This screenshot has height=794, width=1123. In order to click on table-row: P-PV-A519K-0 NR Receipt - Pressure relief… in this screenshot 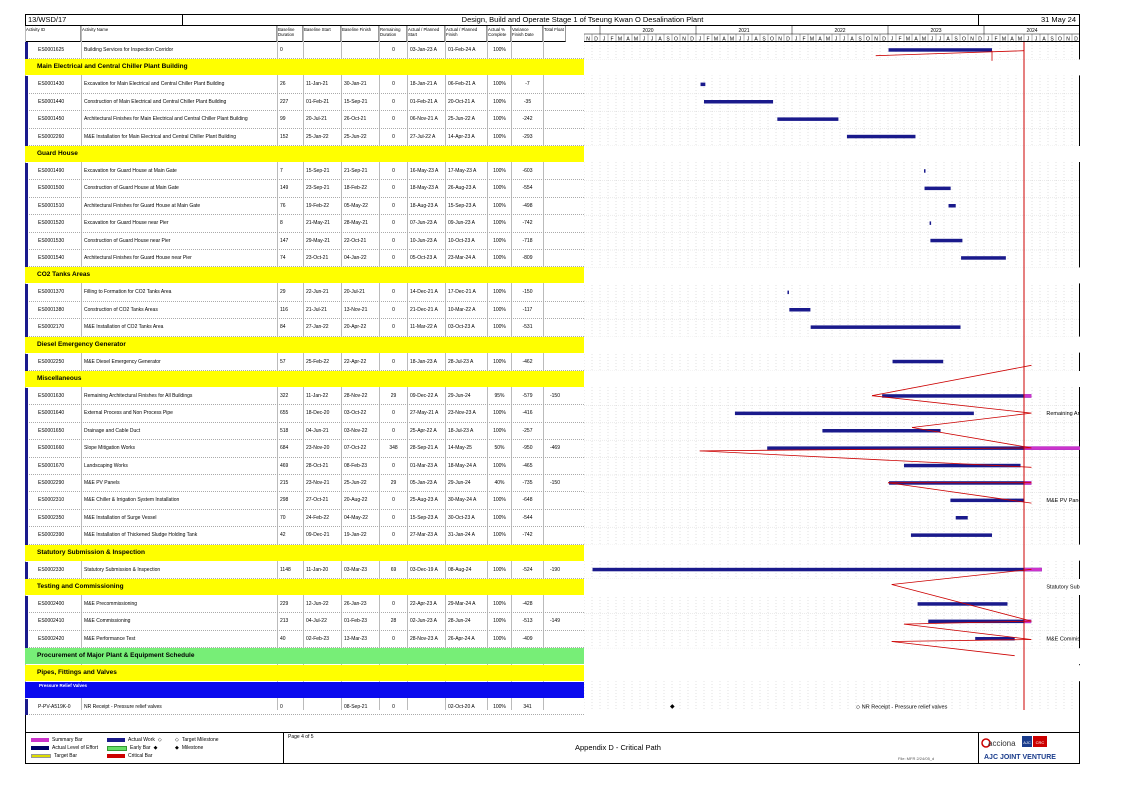, I will do `click(304, 707)`.